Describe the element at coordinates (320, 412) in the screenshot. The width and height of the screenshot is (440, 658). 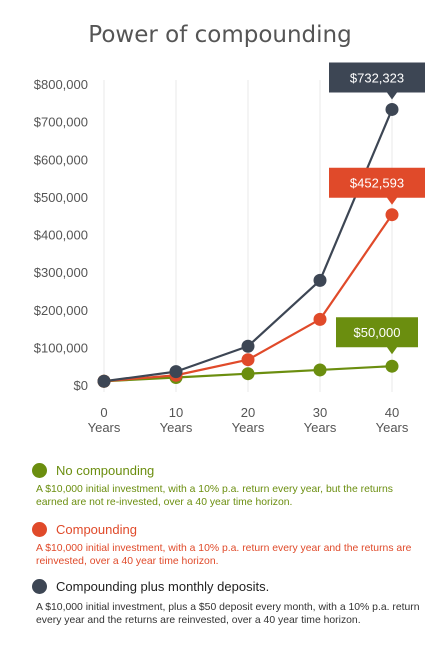
I see `x-tick-number: 30` at that location.